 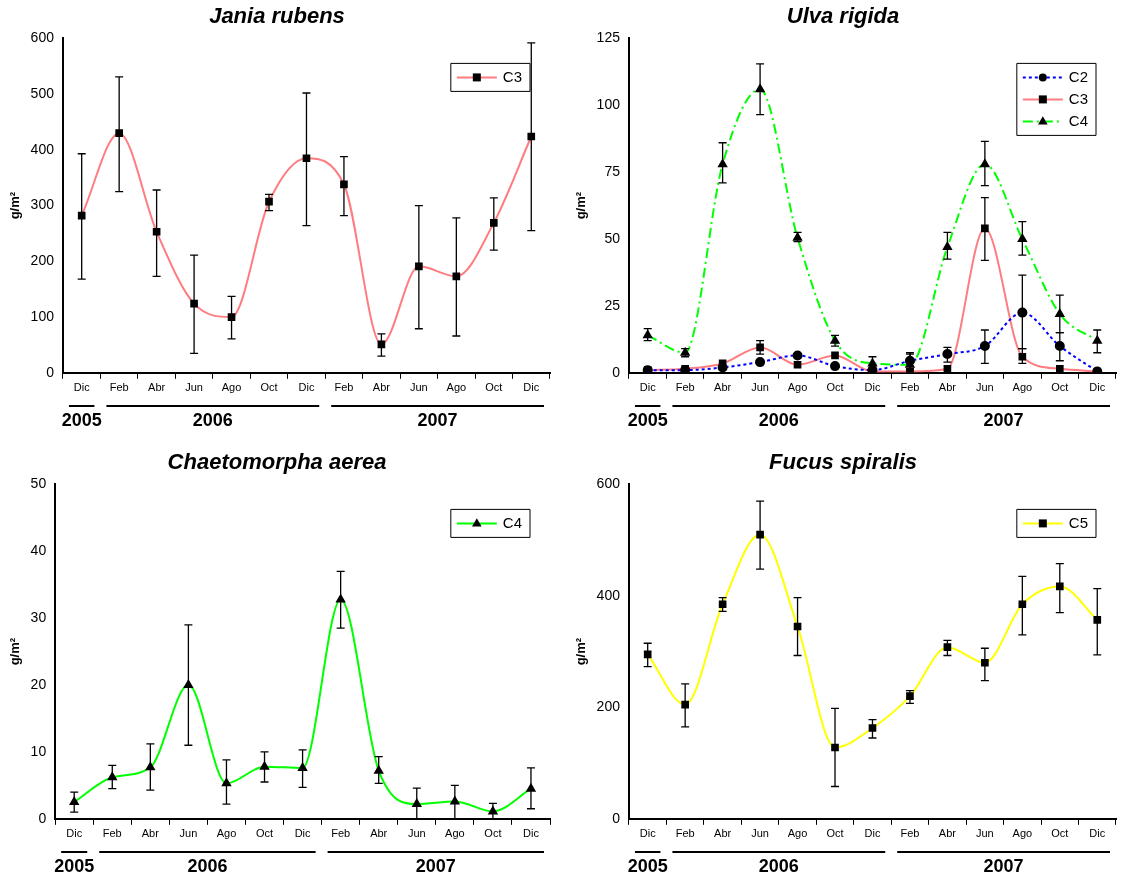 What do you see at coordinates (38, 683) in the screenshot?
I see `y-tick-label: 20` at bounding box center [38, 683].